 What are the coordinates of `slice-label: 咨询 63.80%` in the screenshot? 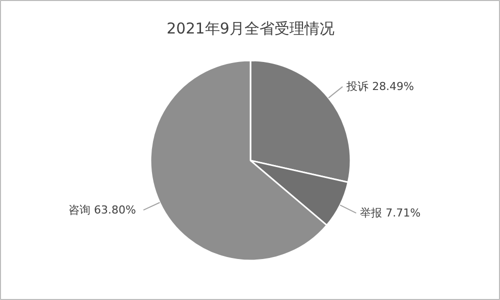 It's located at (102, 210).